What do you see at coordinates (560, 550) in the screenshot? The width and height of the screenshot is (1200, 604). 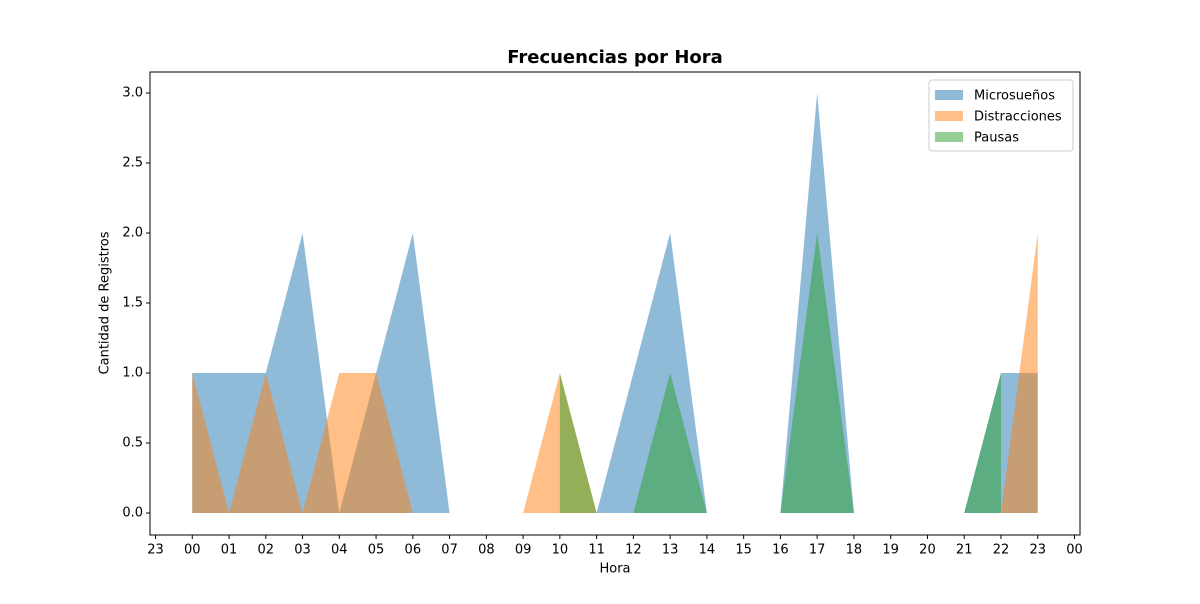 I see `x-tick-label: 10` at bounding box center [560, 550].